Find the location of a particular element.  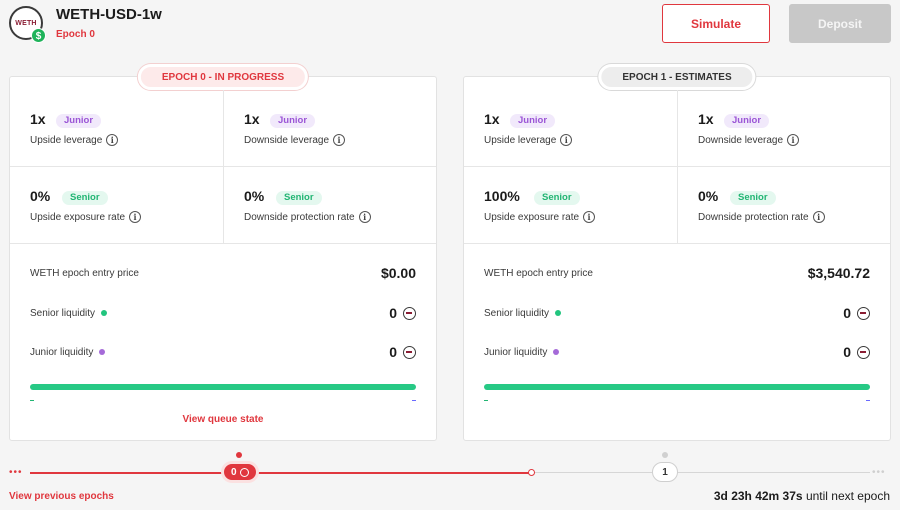

epoch-0-node: 0 is located at coordinates (240, 472).